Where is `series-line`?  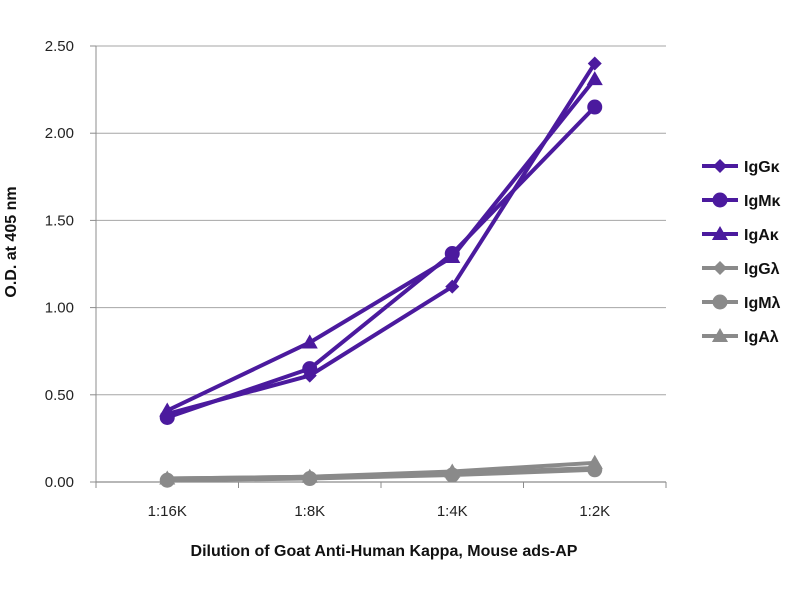 series-line is located at coordinates (381, 470).